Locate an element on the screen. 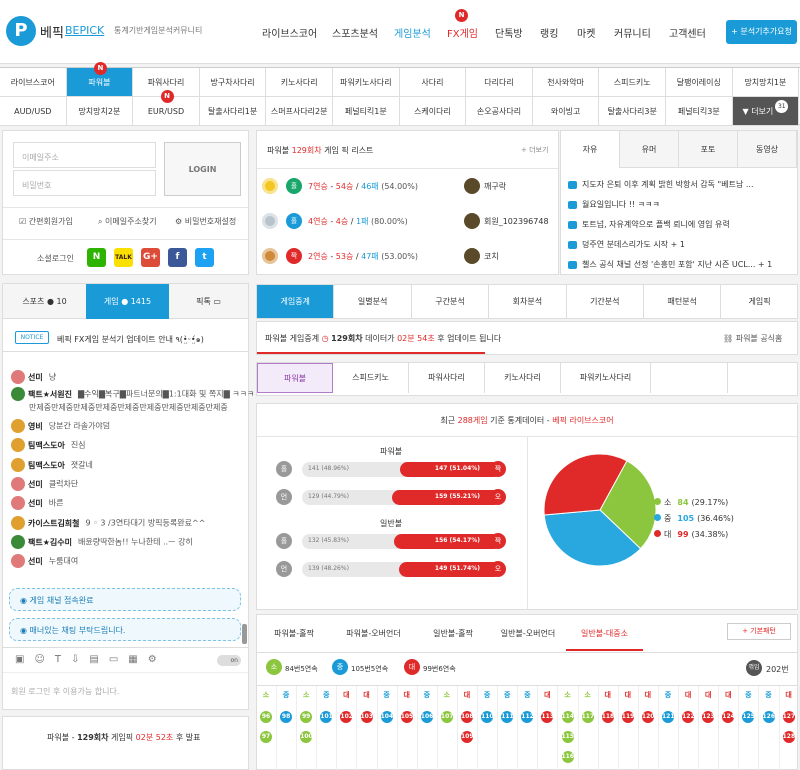 This screenshot has width=800, height=770. request-analyzer-button: + 분석기추가요청 is located at coordinates (761, 32).